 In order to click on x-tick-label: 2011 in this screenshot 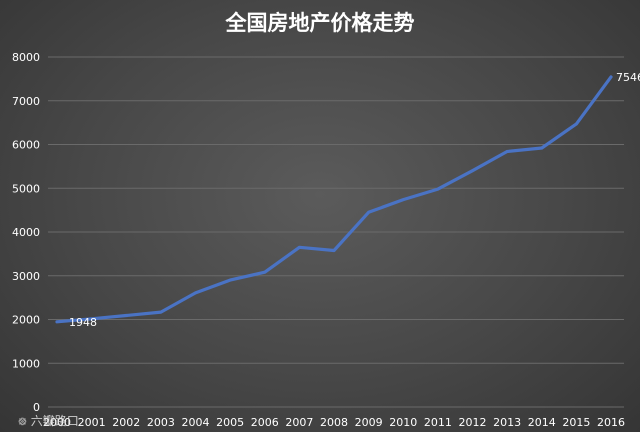, I will do `click(438, 422)`.